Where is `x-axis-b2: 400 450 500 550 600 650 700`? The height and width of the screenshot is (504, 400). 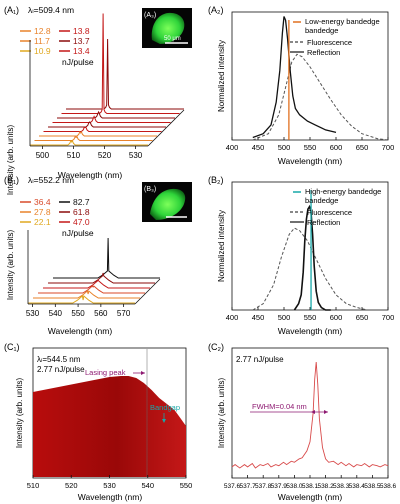 x-axis-b2: 400 450 500 550 600 650 700 is located at coordinates (310, 314).